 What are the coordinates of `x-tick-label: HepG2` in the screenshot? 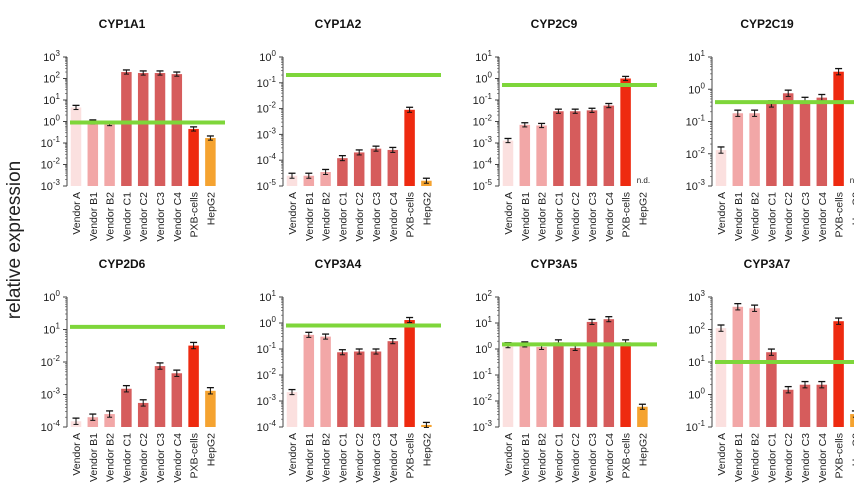 It's located at (643, 208).